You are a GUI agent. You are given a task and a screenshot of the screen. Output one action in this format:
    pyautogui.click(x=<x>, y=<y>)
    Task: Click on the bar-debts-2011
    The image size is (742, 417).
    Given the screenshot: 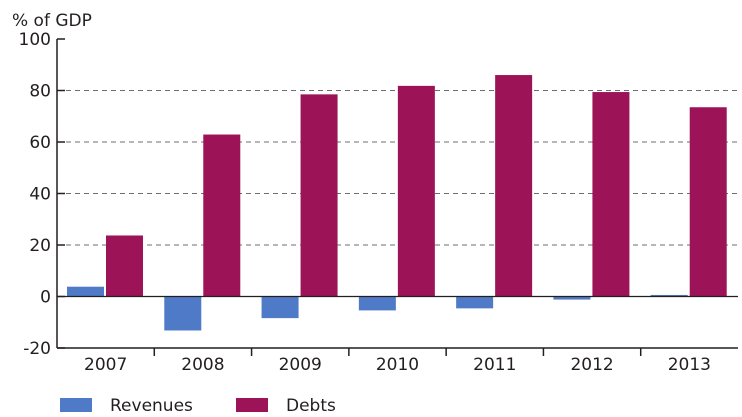 What is the action you would take?
    pyautogui.click(x=514, y=186)
    